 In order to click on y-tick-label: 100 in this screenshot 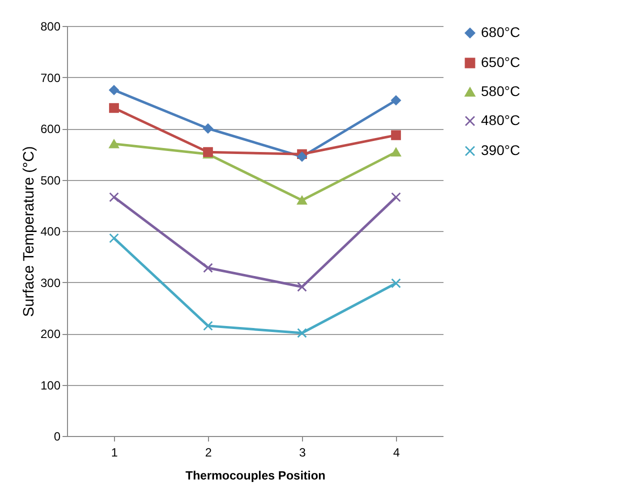, I will do `click(50, 385)`.